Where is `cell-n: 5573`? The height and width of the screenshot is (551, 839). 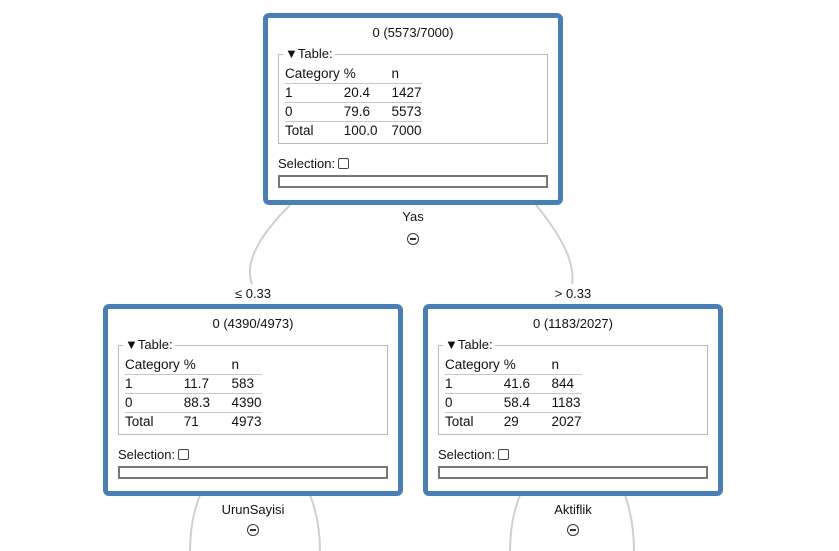
cell-n: 5573 is located at coordinates (406, 112).